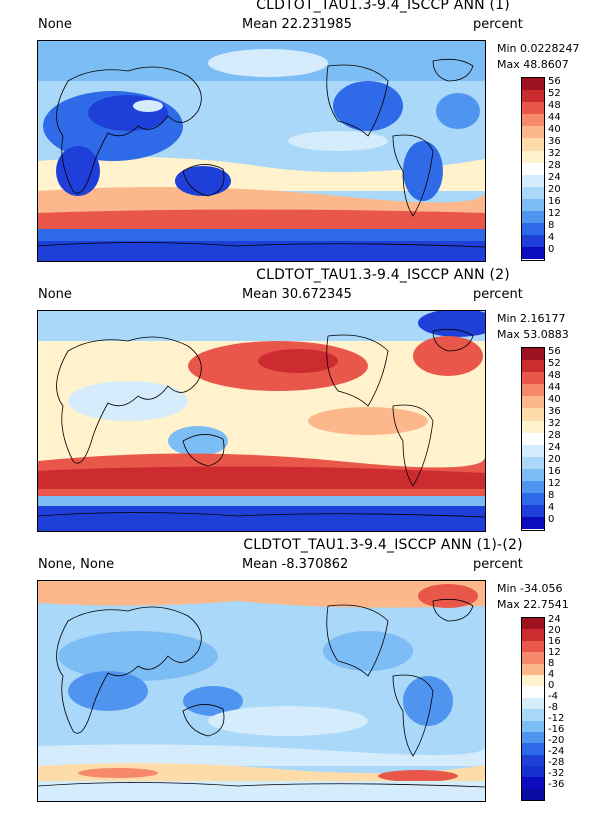  Describe the element at coordinates (76, 564) in the screenshot. I see `left-label: None, None` at that location.